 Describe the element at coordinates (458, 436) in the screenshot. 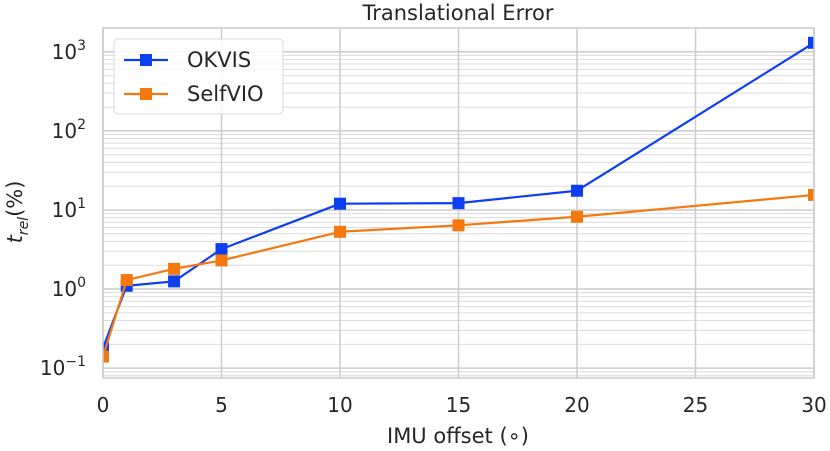

I see `x-axis-label: IMU offset (∘)` at that location.